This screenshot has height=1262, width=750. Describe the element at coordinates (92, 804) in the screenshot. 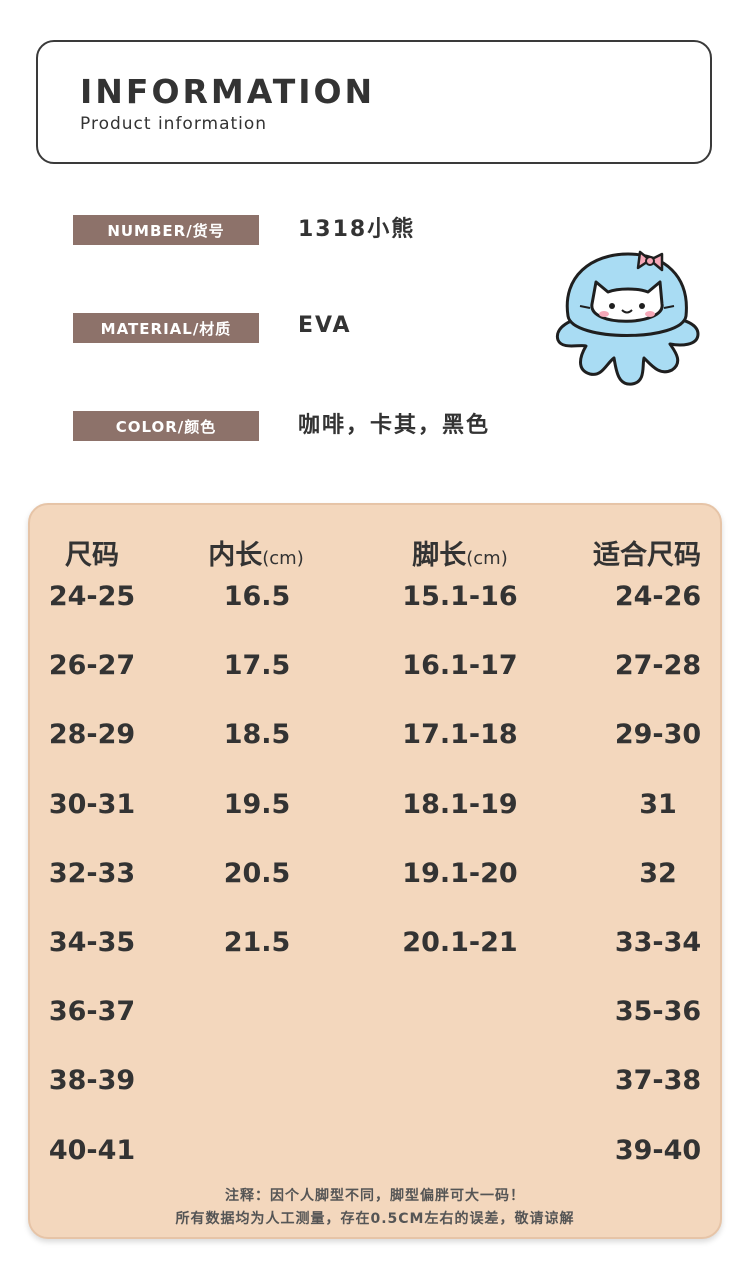

I see `table-cell: 30-31` at that location.